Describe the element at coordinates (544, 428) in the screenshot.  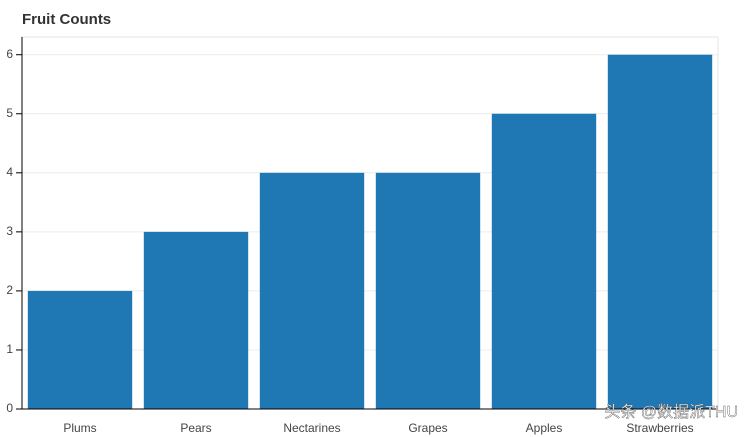
I see `x-tick-label: Apples` at that location.